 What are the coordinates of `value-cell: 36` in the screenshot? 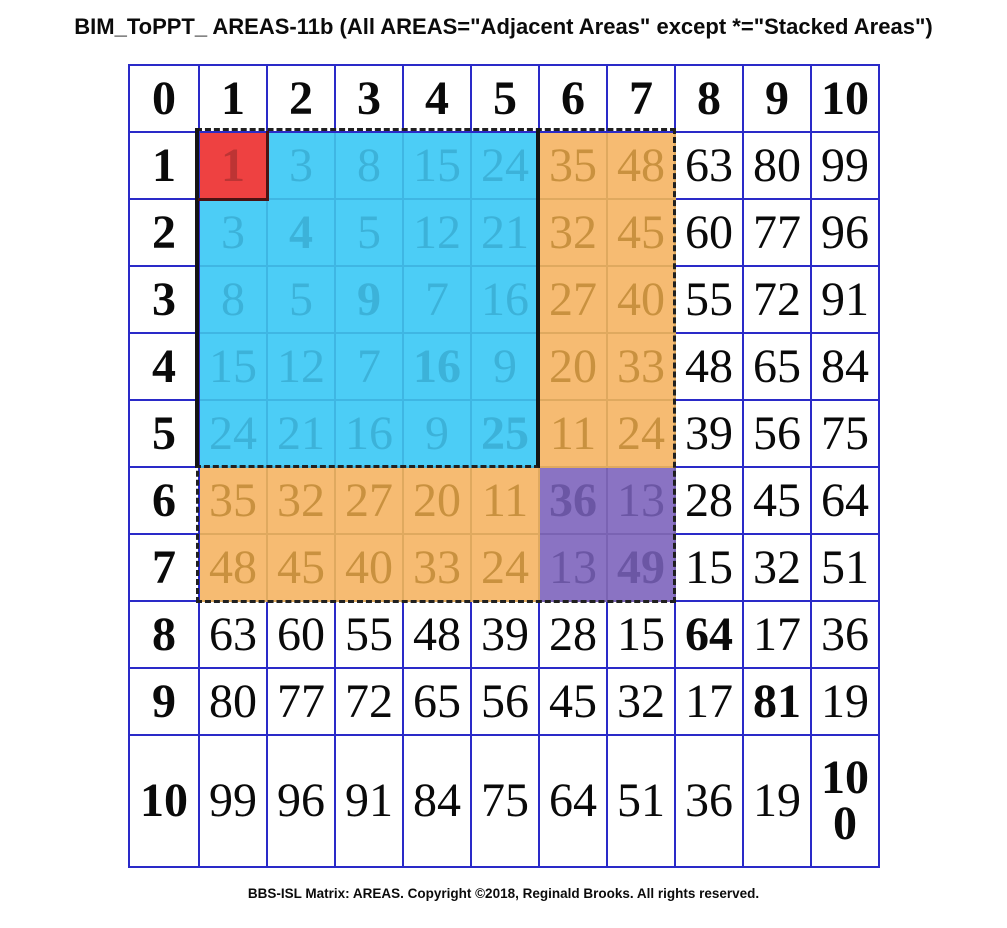 It's located at (709, 801).